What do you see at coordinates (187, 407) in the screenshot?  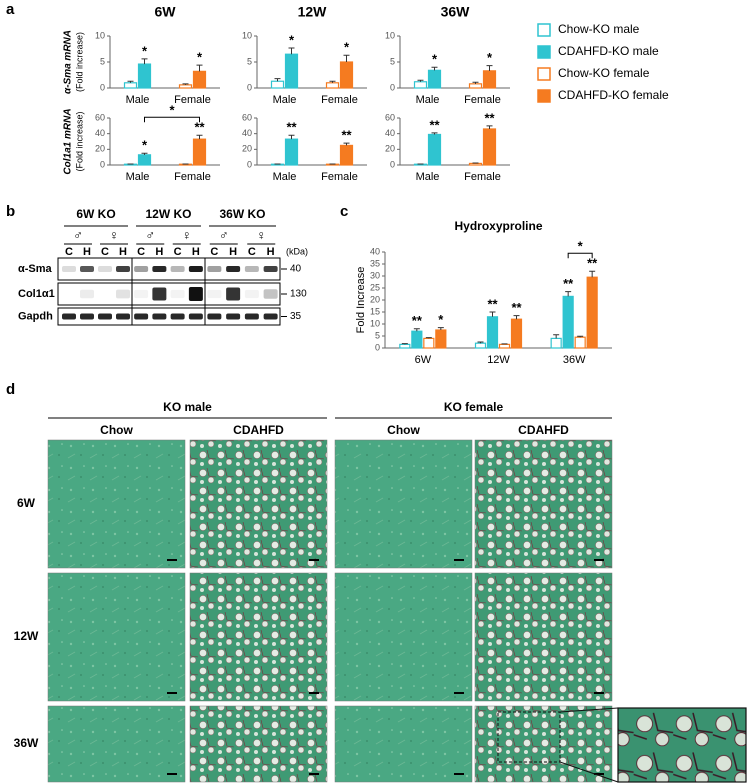 I see `histology-group: KO male` at bounding box center [187, 407].